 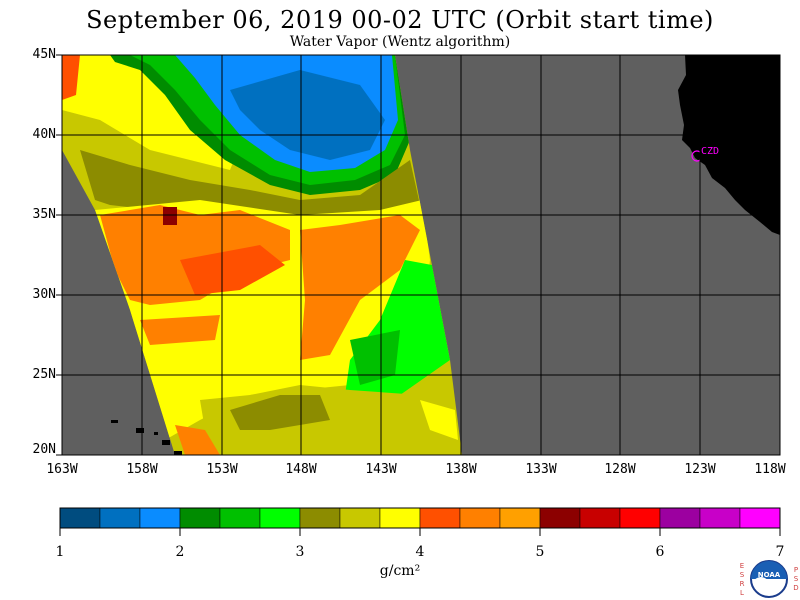 What do you see at coordinates (44, 54) in the screenshot?
I see `lat-label-45n: 45N` at bounding box center [44, 54].